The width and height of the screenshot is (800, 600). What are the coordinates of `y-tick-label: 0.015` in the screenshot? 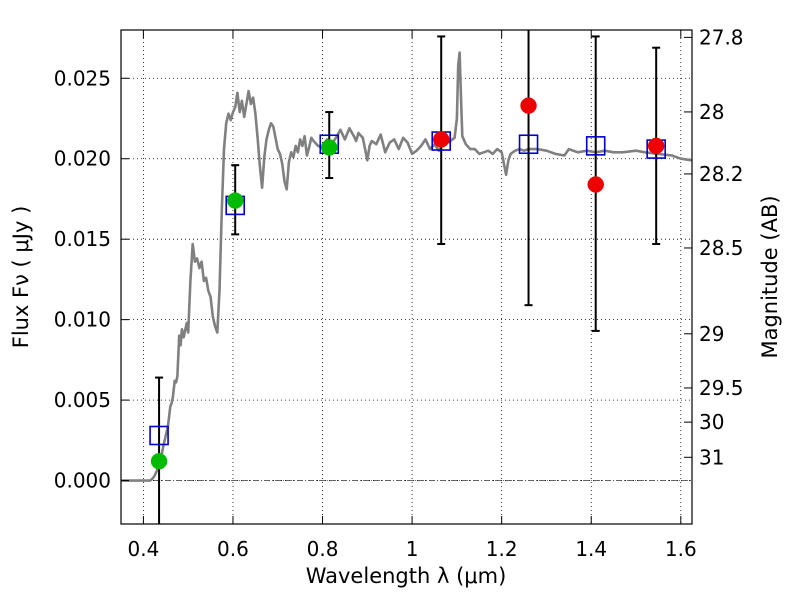 It's located at (82, 239).